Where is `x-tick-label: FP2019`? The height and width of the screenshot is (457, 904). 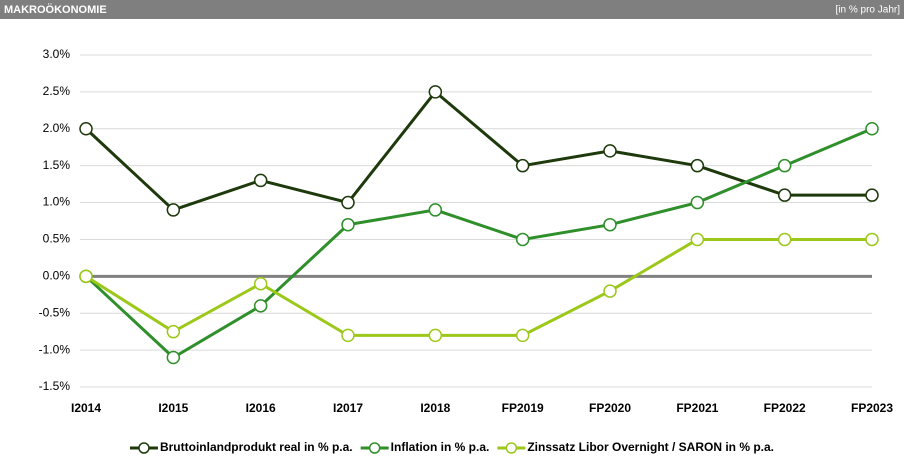
x-tick-label: FP2019 is located at coordinates (523, 408).